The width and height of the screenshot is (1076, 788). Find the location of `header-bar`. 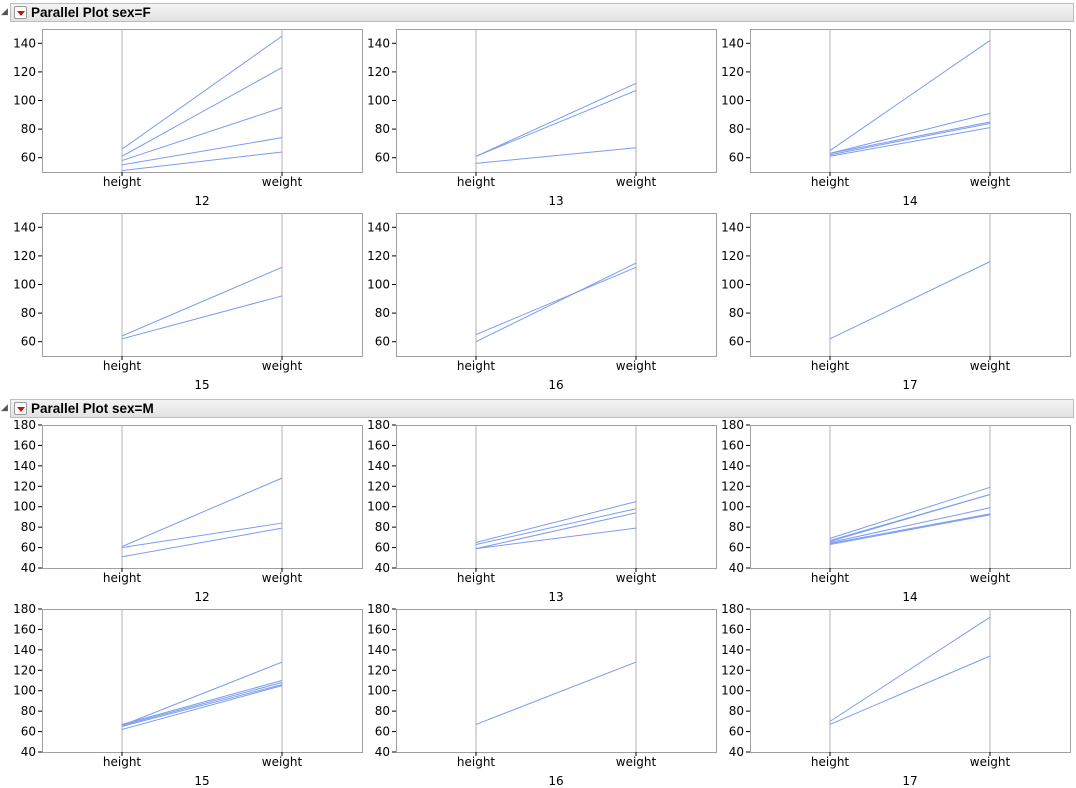

header-bar is located at coordinates (542, 12).